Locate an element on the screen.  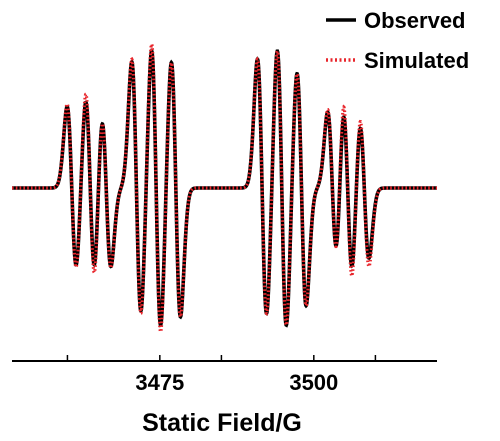
legend-observed-label: Observed is located at coordinates (415, 20).